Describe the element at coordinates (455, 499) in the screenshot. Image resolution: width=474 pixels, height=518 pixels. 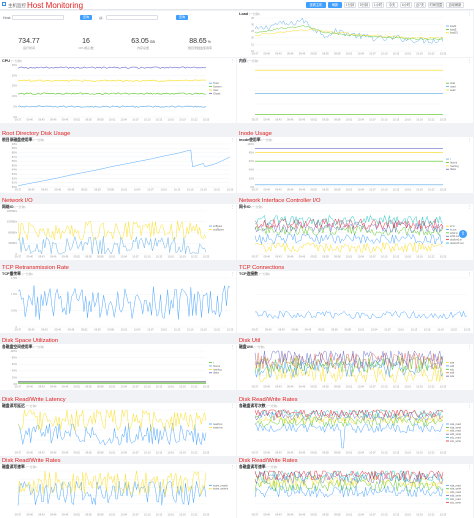
I see `legend-item: sdc_read` at that location.